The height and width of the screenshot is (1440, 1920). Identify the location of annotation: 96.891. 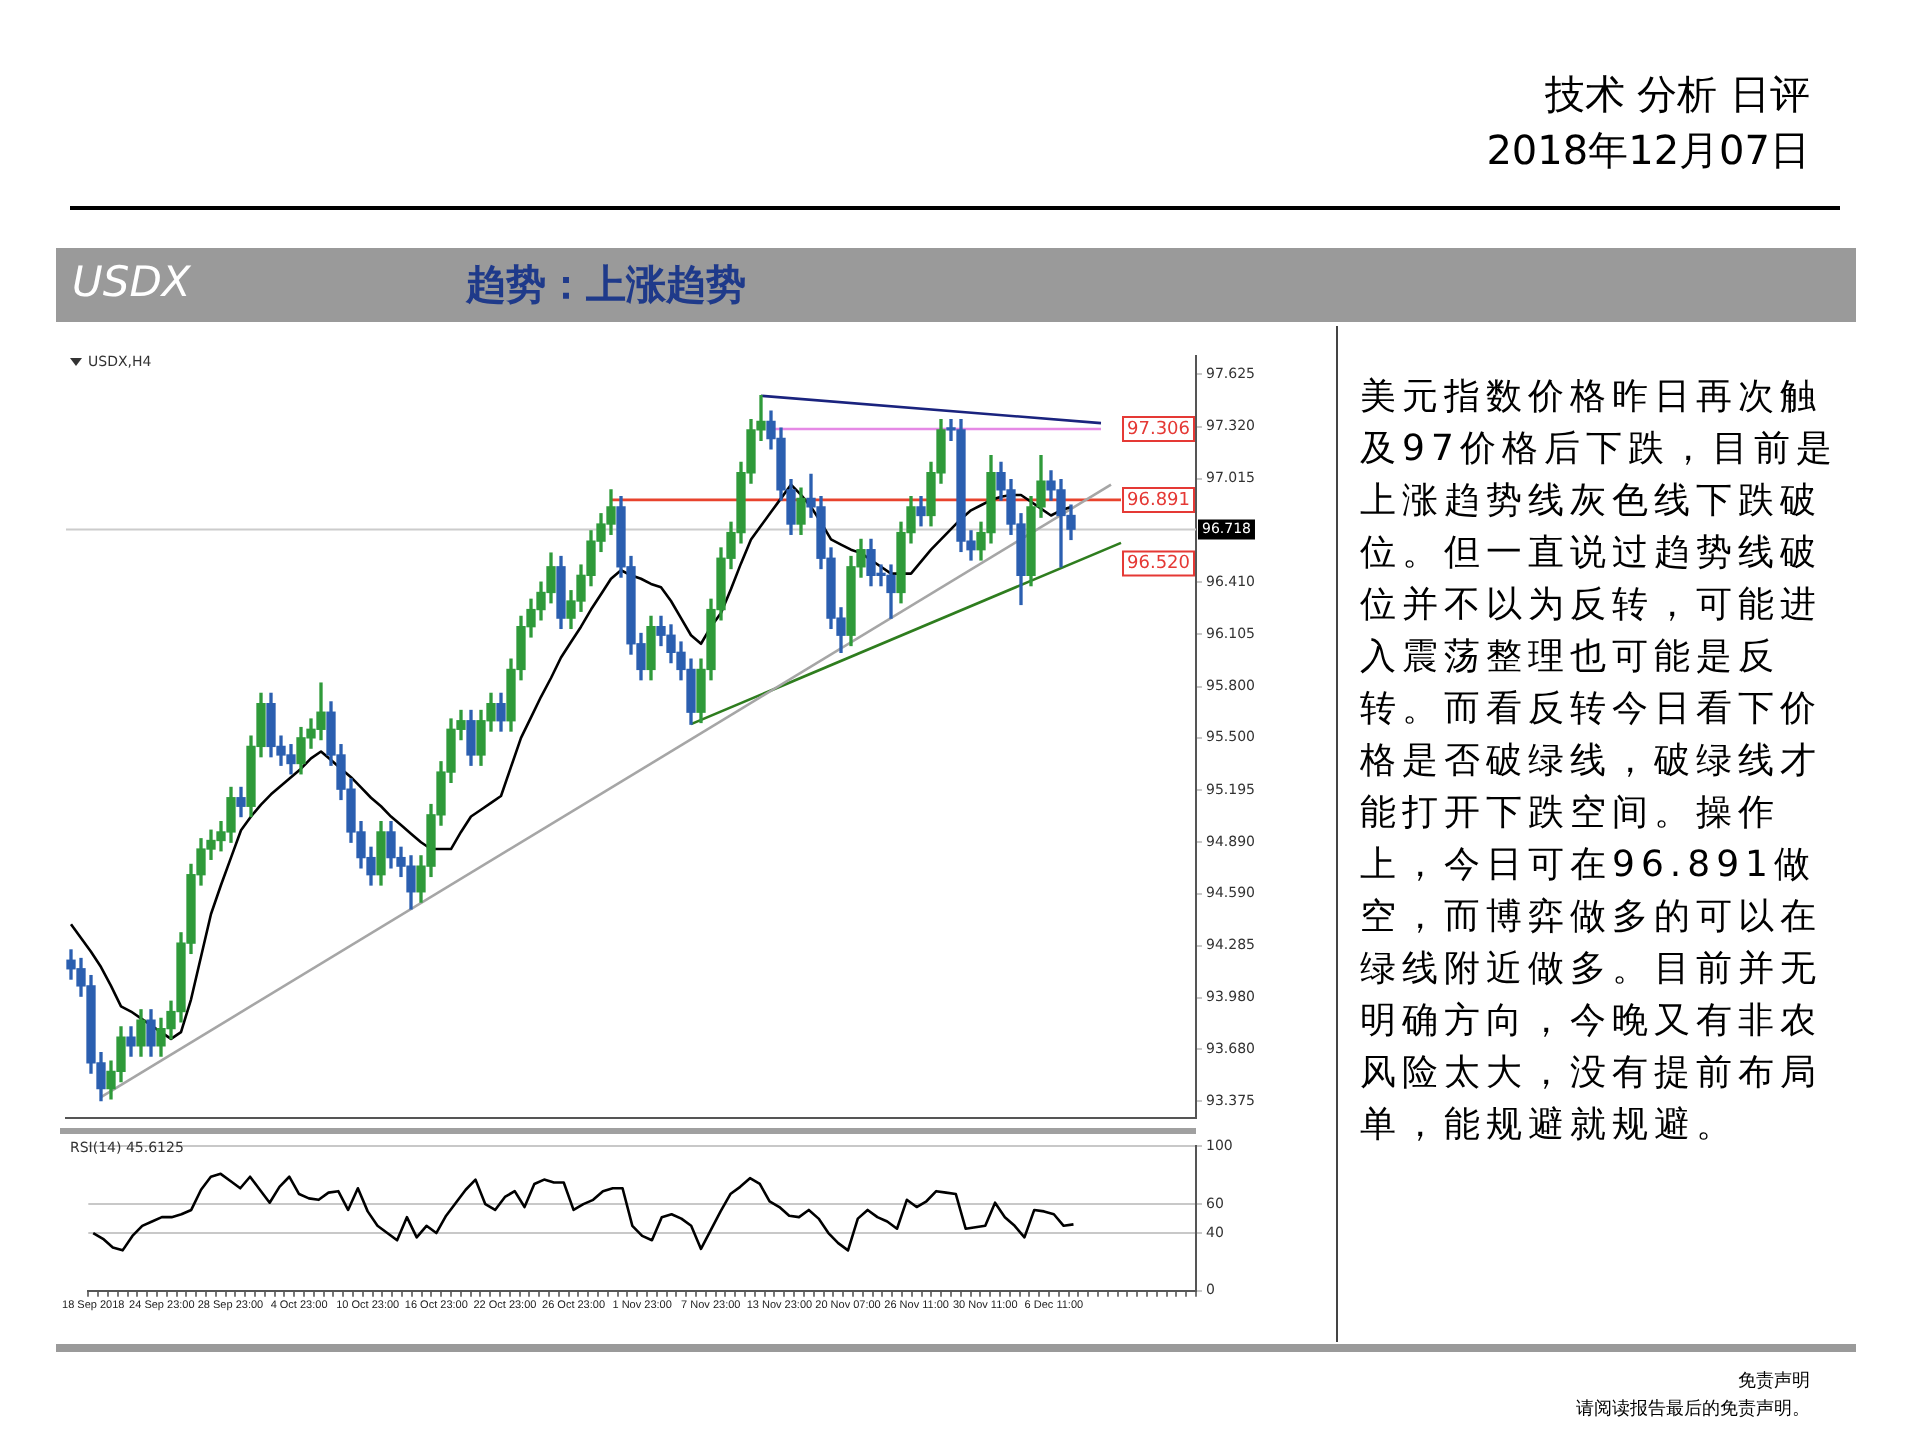
(1159, 500).